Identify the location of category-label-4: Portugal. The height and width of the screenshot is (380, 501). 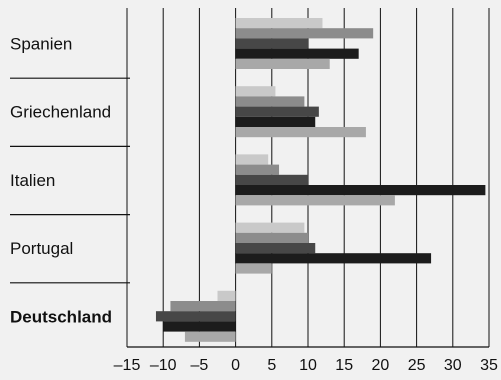
(41, 248).